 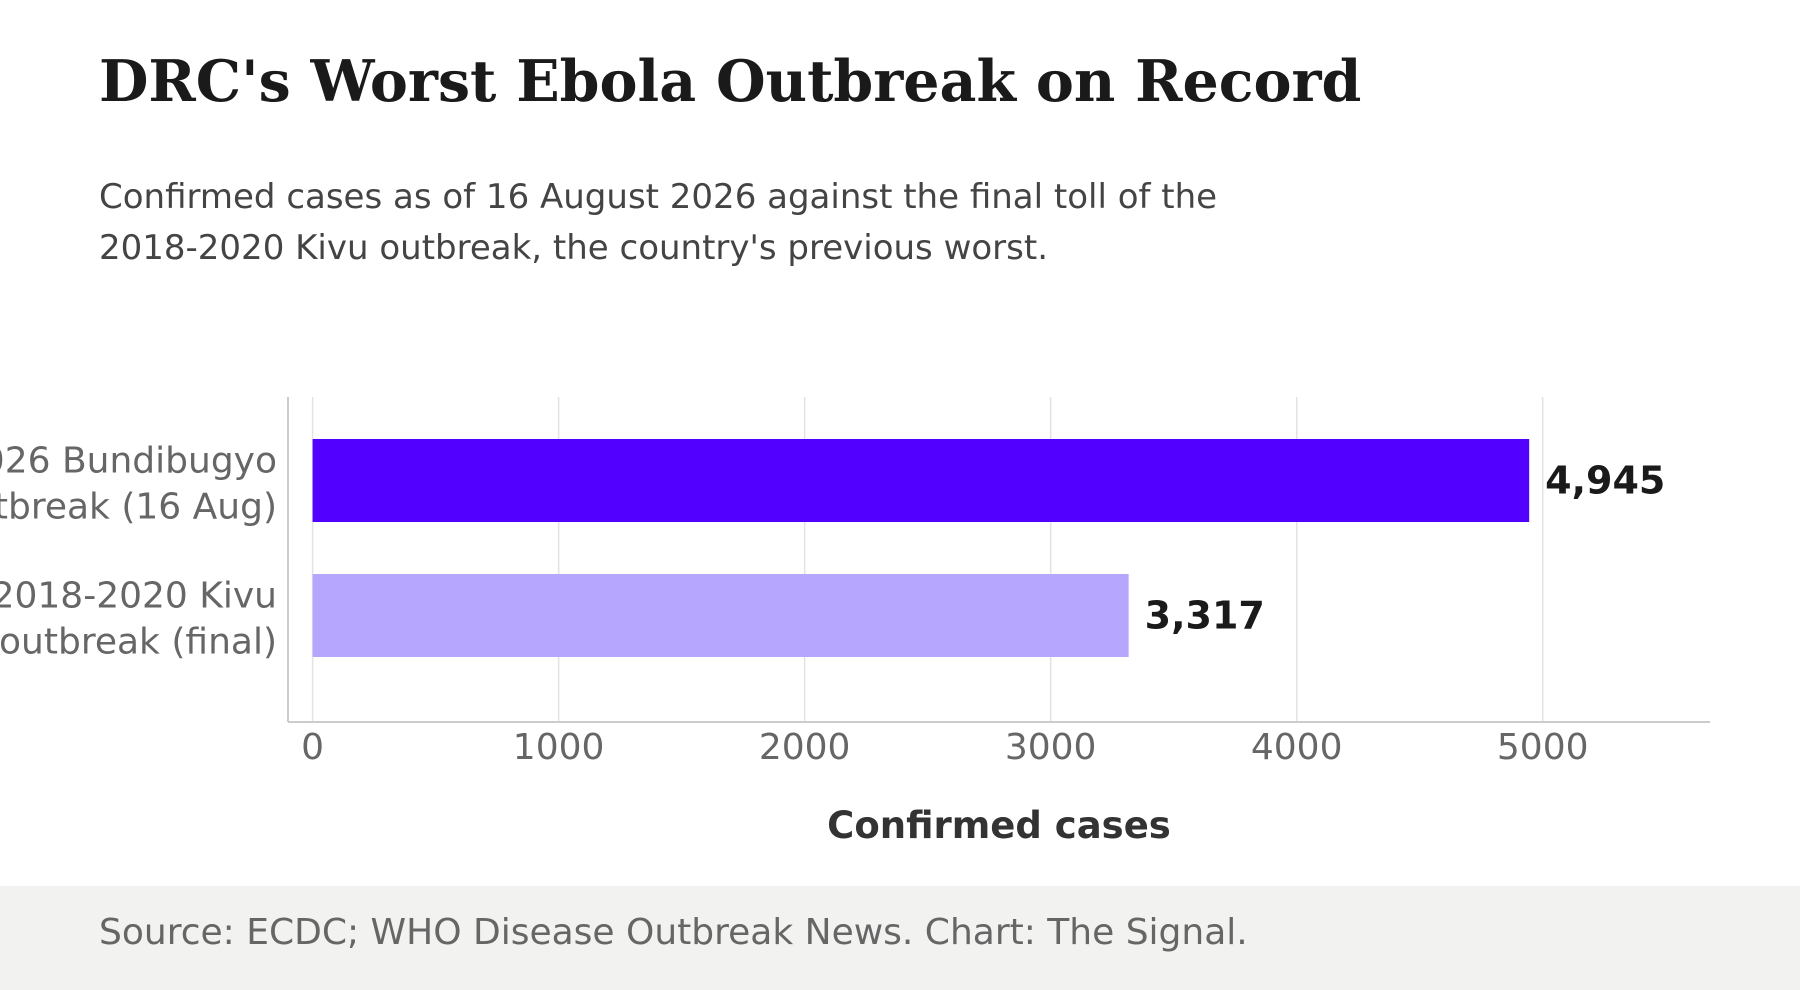 What do you see at coordinates (1605, 481) in the screenshot?
I see `bar-value-label: 4,945` at bounding box center [1605, 481].